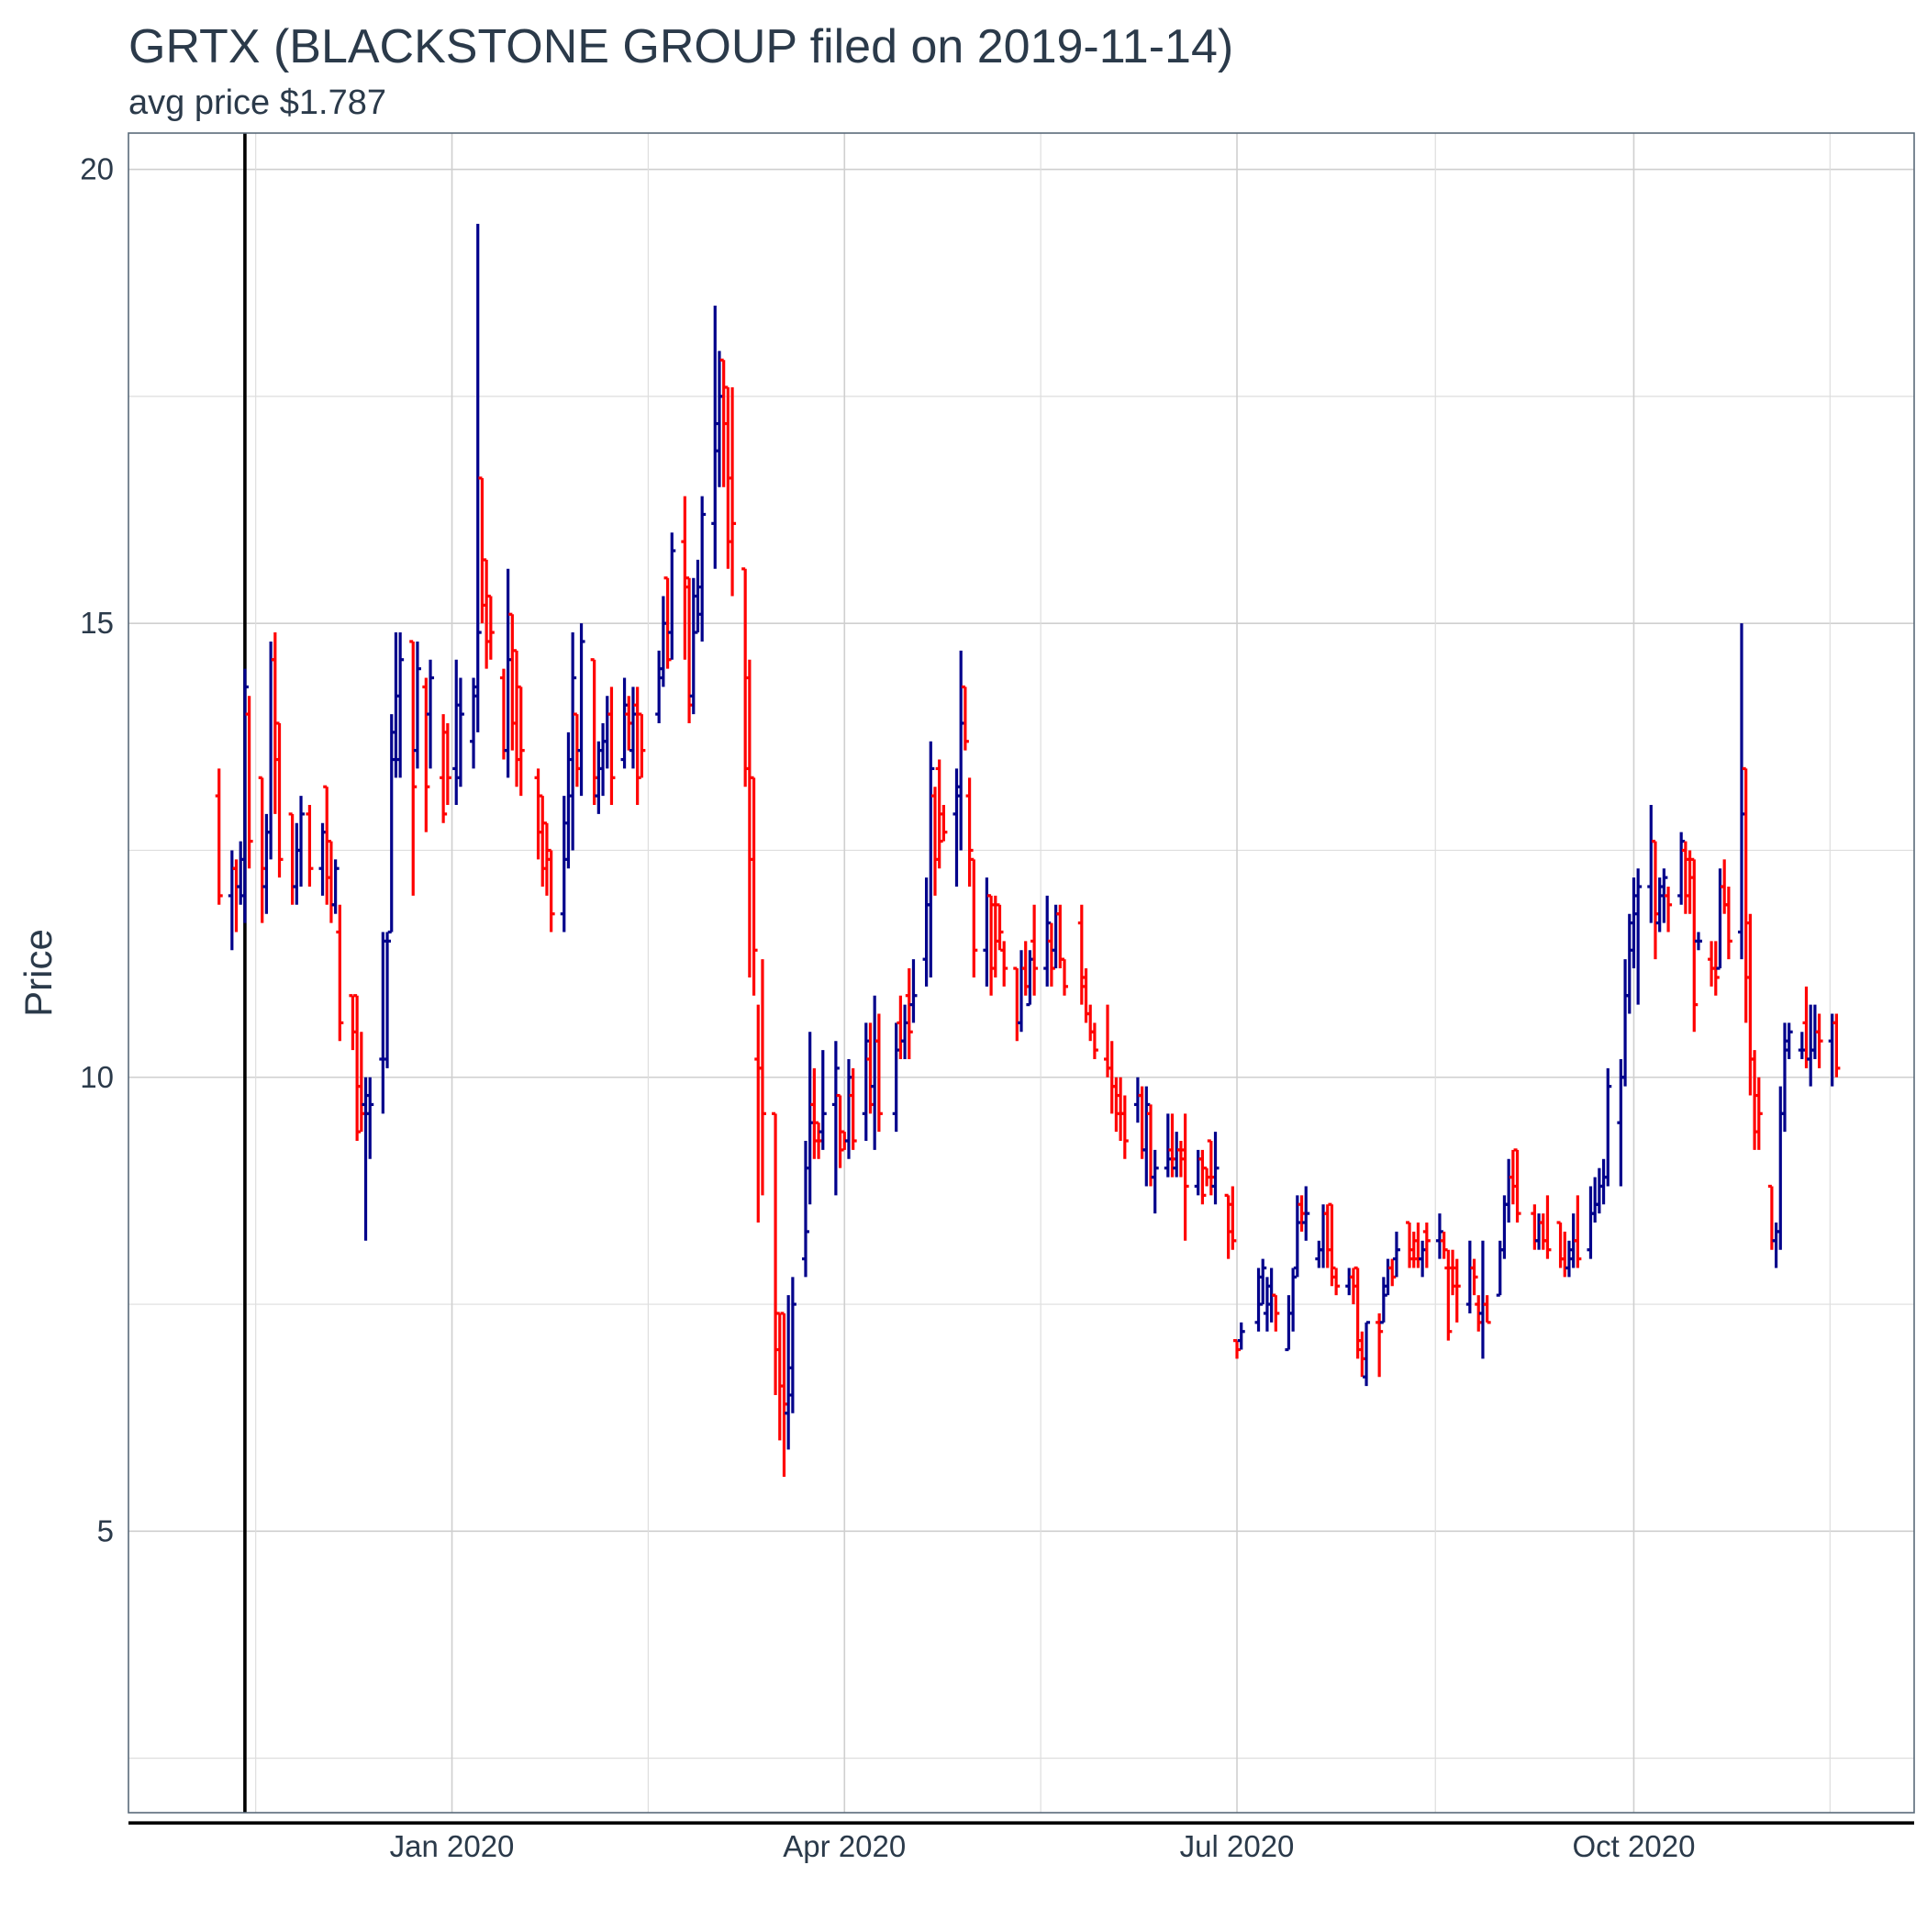 The image size is (1927, 1932). Describe the element at coordinates (97, 850) in the screenshot. I see `y-axis-ticks: 5 10 15 20` at that location.